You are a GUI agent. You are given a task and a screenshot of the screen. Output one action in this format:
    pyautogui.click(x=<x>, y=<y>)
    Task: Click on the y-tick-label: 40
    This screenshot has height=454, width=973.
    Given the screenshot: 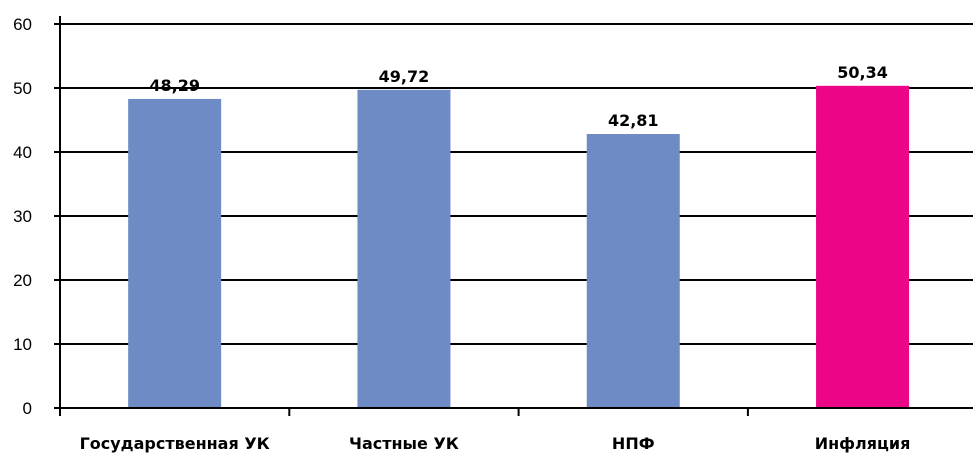 What is the action you would take?
    pyautogui.click(x=22, y=152)
    